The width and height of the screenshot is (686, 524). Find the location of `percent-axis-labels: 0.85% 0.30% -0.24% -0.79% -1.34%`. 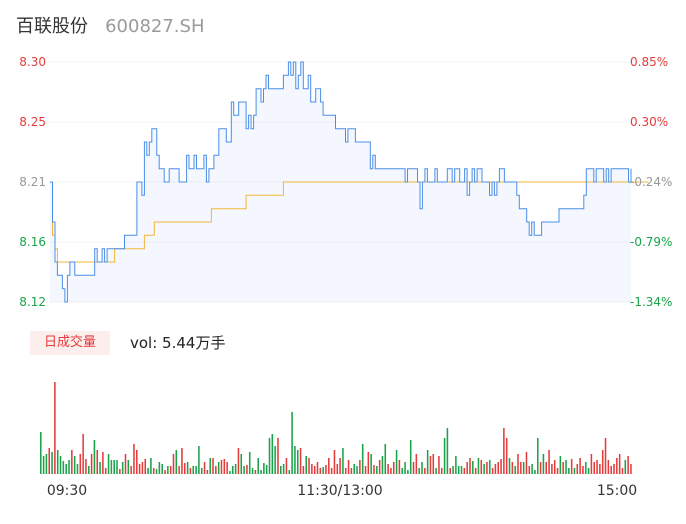

percent-axis-labels: 0.85% 0.30% -0.24% -0.79% -1.34% is located at coordinates (651, 182).